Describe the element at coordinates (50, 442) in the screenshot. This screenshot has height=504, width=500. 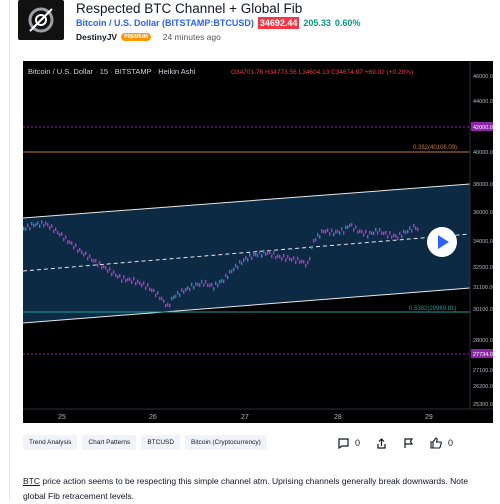
I see `tag-item: Trend Analysis` at that location.